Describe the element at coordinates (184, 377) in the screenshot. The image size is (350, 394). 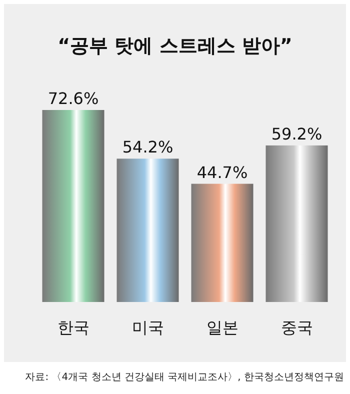
I see `text: 자료: 〈4개국 청소년 건강실태 국제비교조사〉, 한국청소년정책연구원` at that location.